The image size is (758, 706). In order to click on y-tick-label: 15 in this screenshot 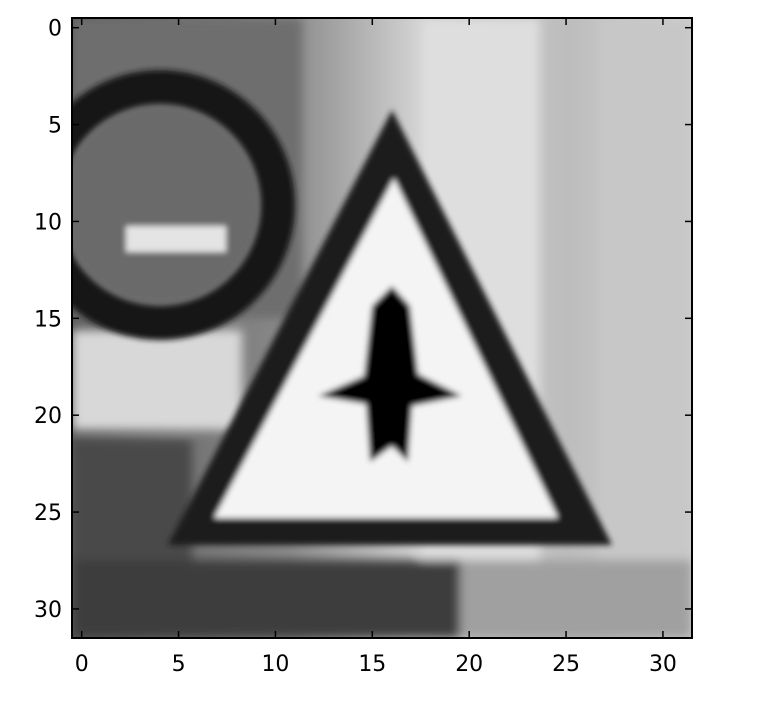, I will do `click(48, 319)`.